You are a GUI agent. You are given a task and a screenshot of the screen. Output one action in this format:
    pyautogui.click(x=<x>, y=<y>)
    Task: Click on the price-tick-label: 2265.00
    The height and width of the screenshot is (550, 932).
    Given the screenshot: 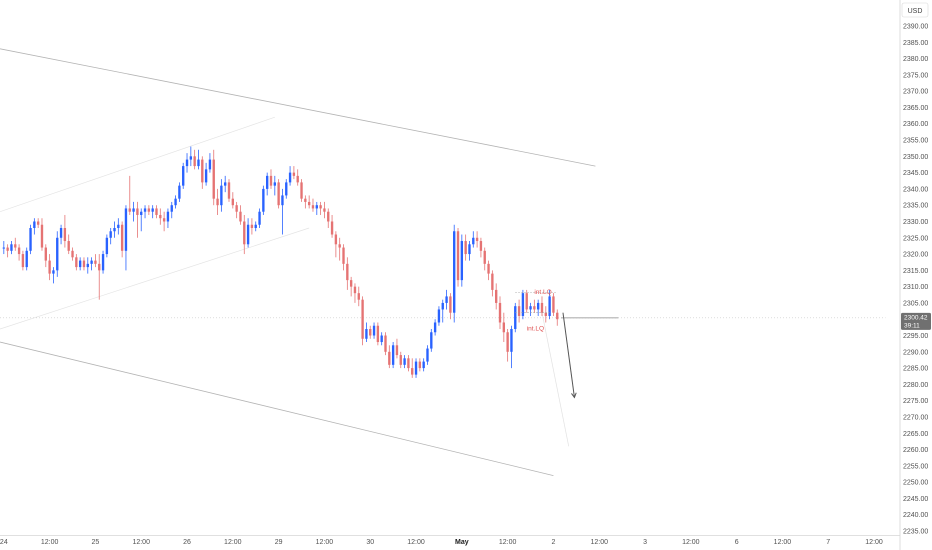 What is the action you would take?
    pyautogui.click(x=915, y=434)
    